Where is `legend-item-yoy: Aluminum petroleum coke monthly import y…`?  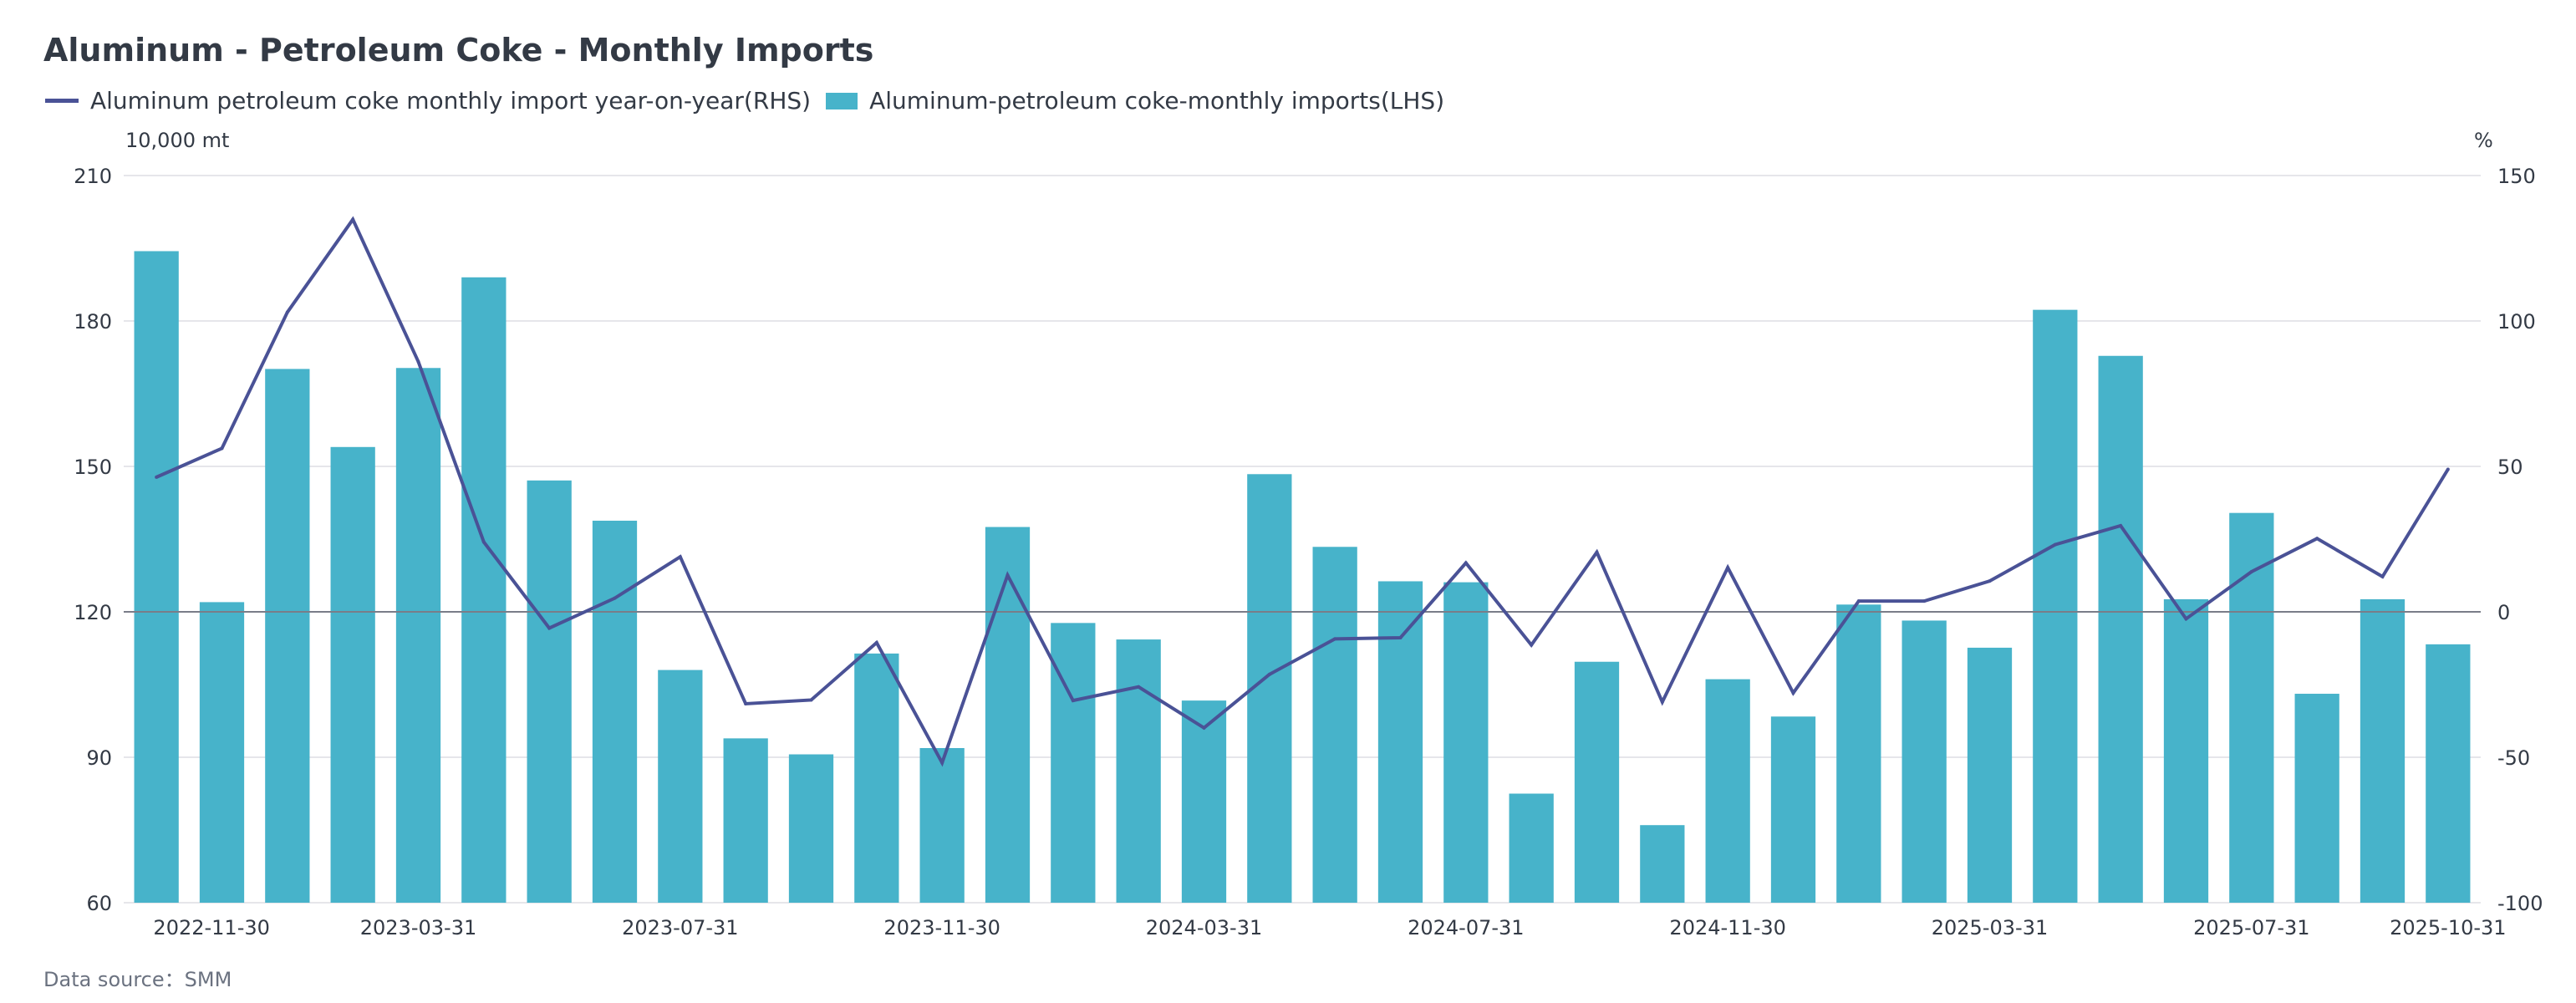 legend-item-yoy: Aluminum petroleum coke monthly import y… is located at coordinates (428, 101).